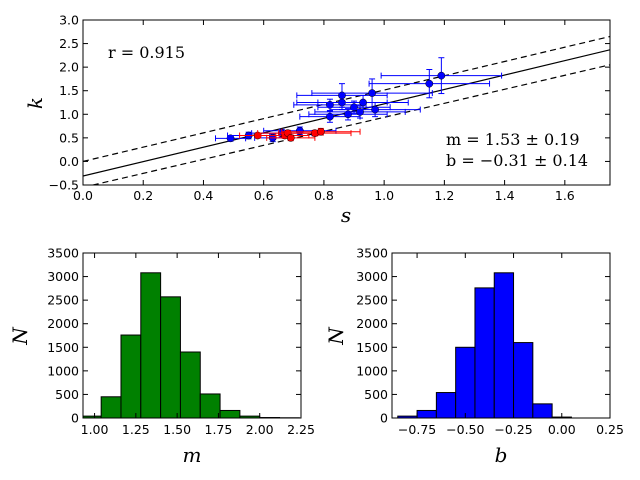 This screenshot has width=640, height=480. I want to click on y-tick-label: 1.0, so click(69, 114).